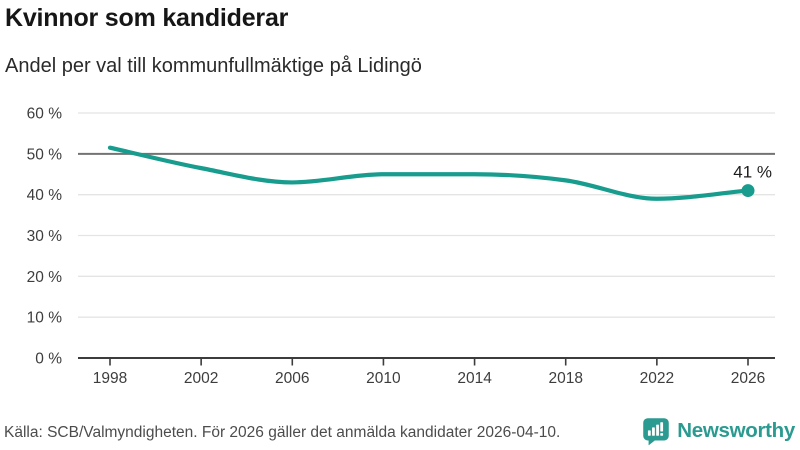  I want to click on brand-lockup: Newsworthy, so click(718, 431).